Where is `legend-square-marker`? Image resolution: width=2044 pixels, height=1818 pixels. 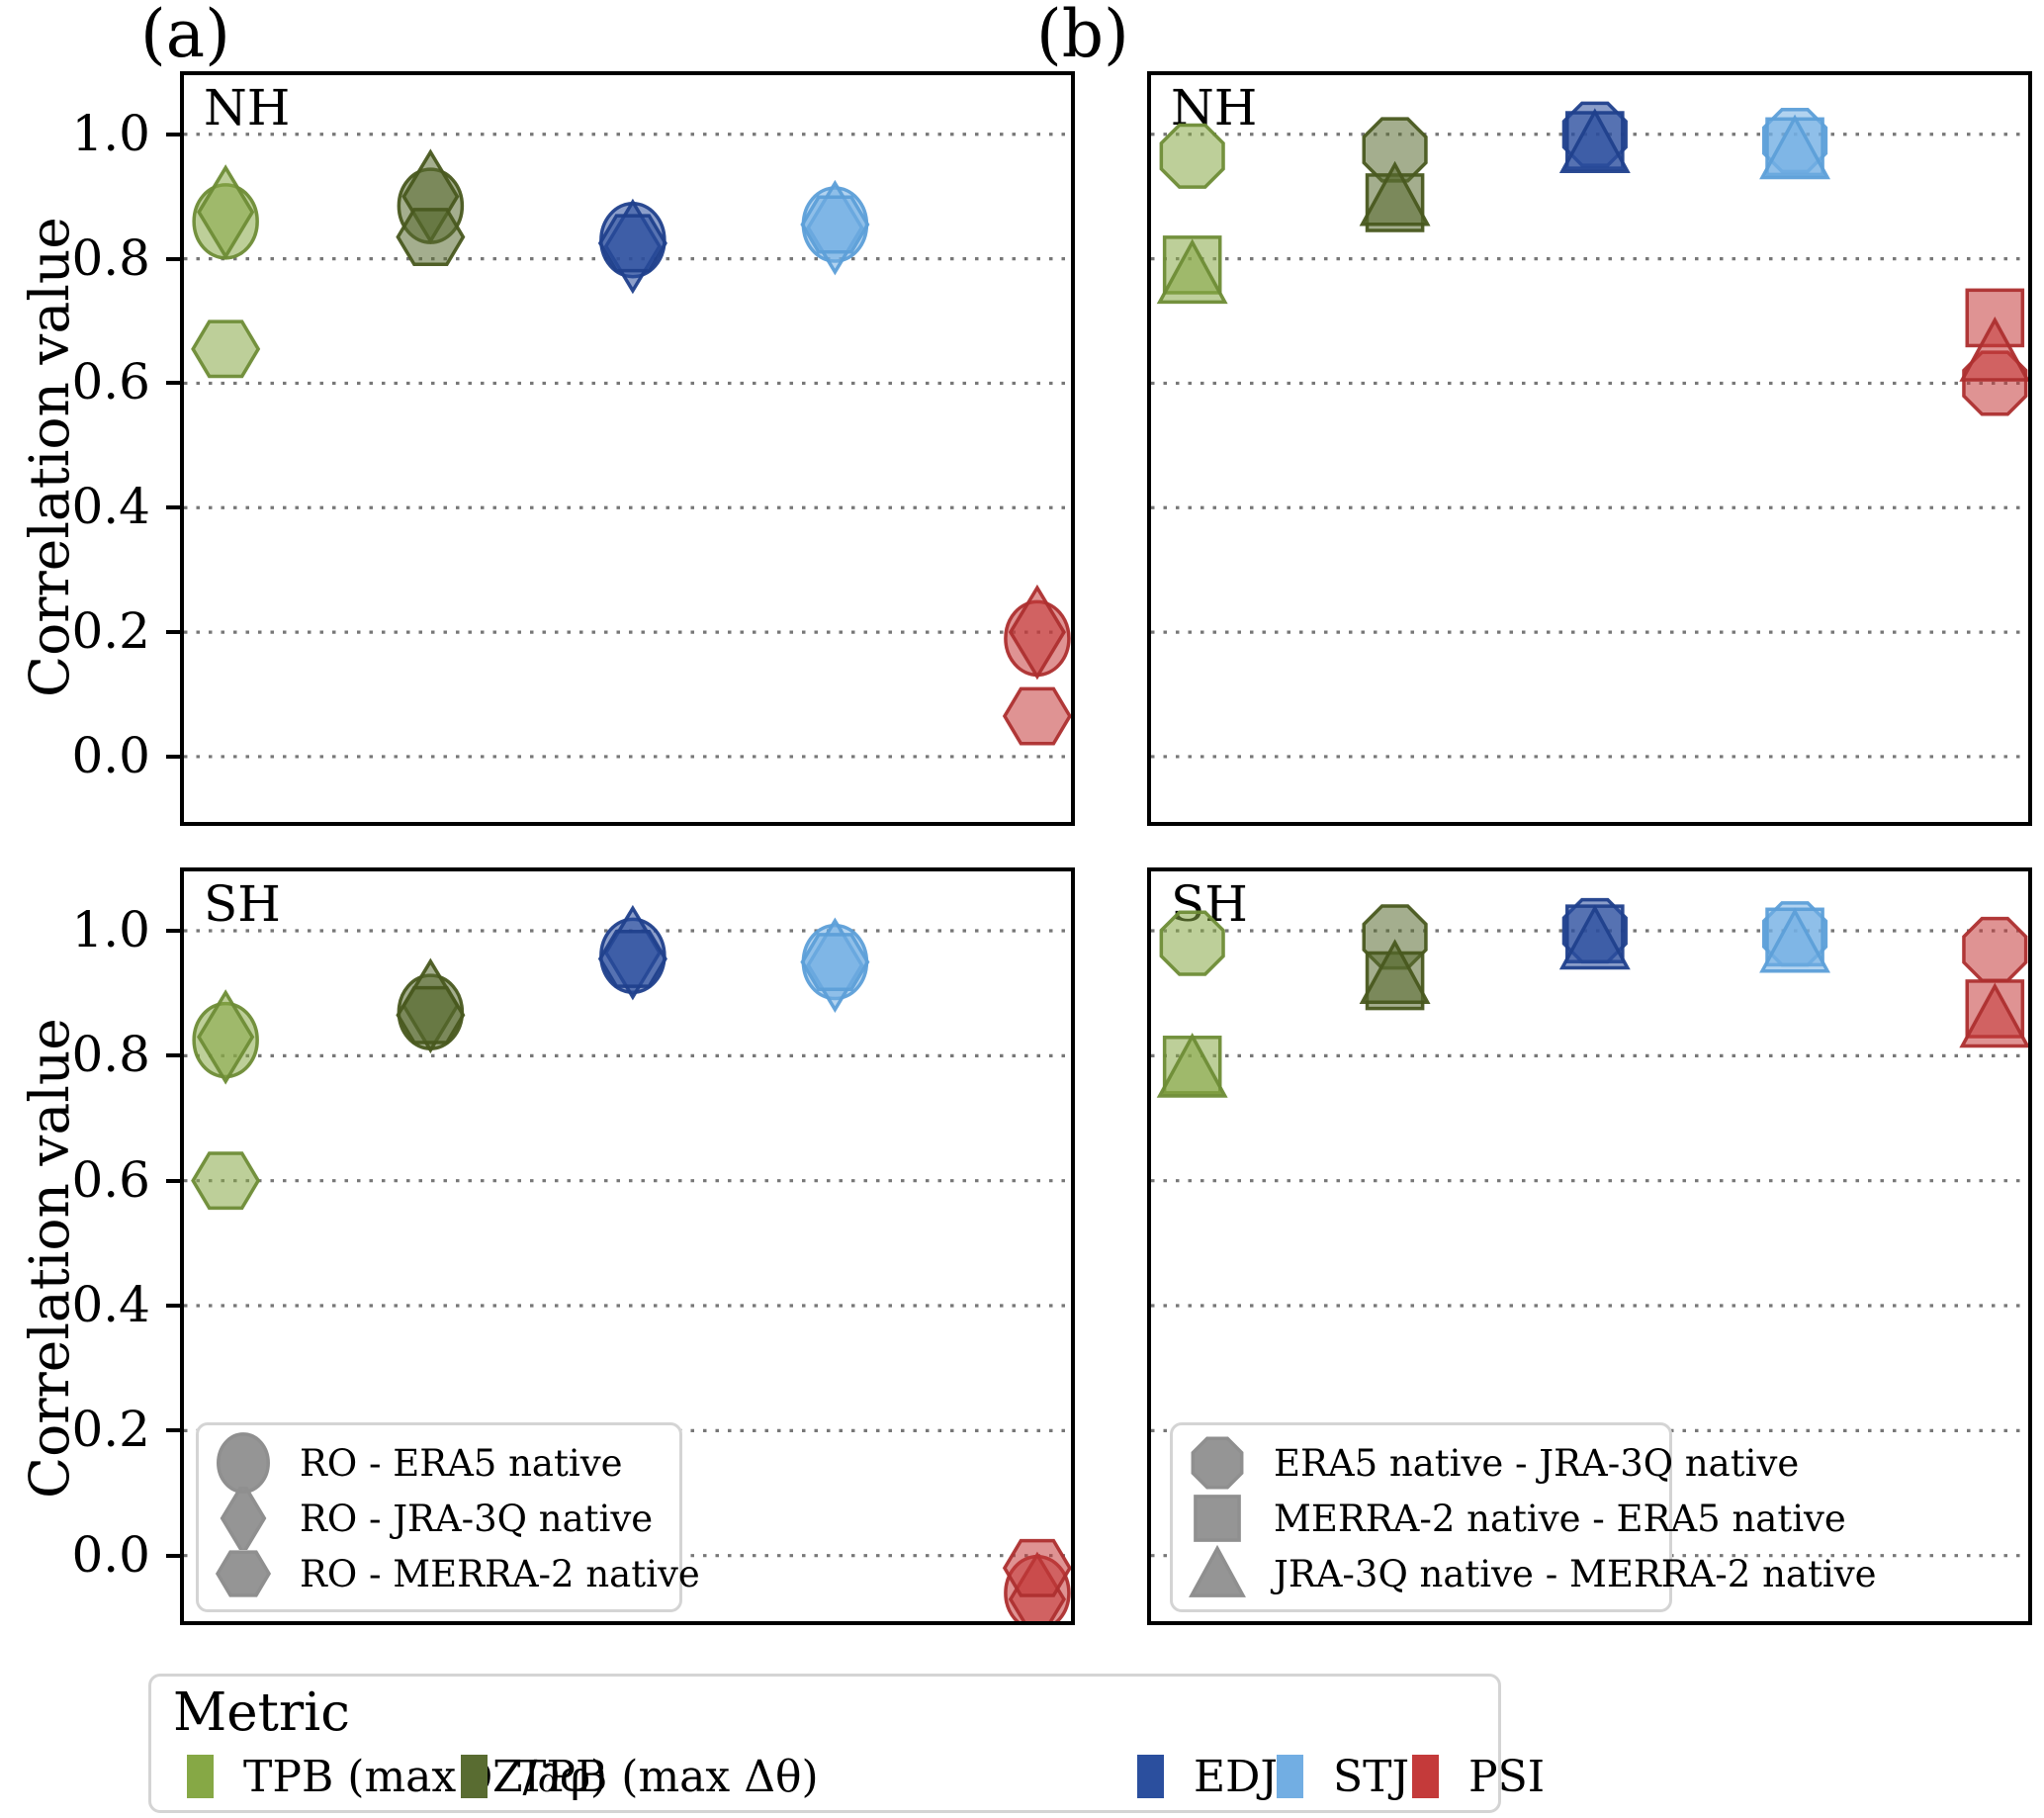
legend-square-marker is located at coordinates (1217, 1519).